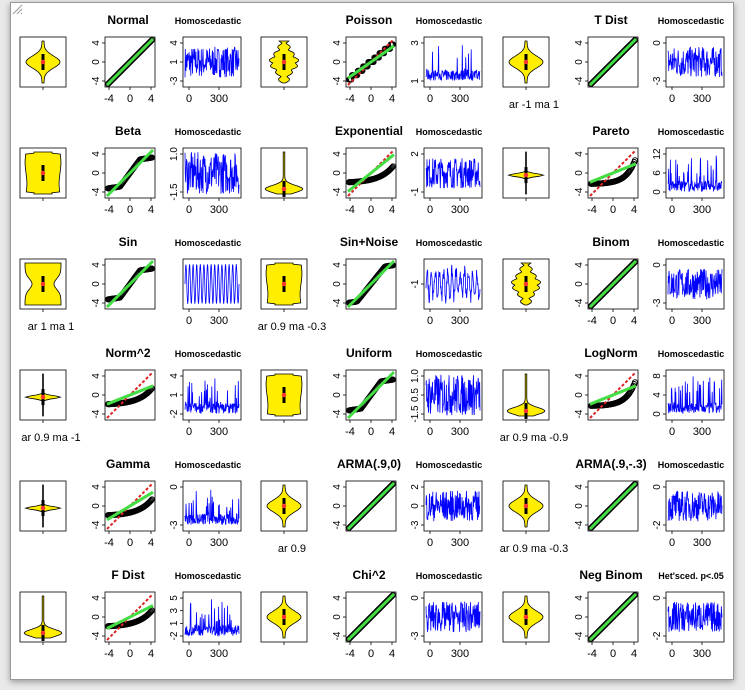  I want to click on panel-beta: Beta -4 0 4 -4 0 4 Homoscedastic -1.5 1.0 0 300, so click(130, 170).